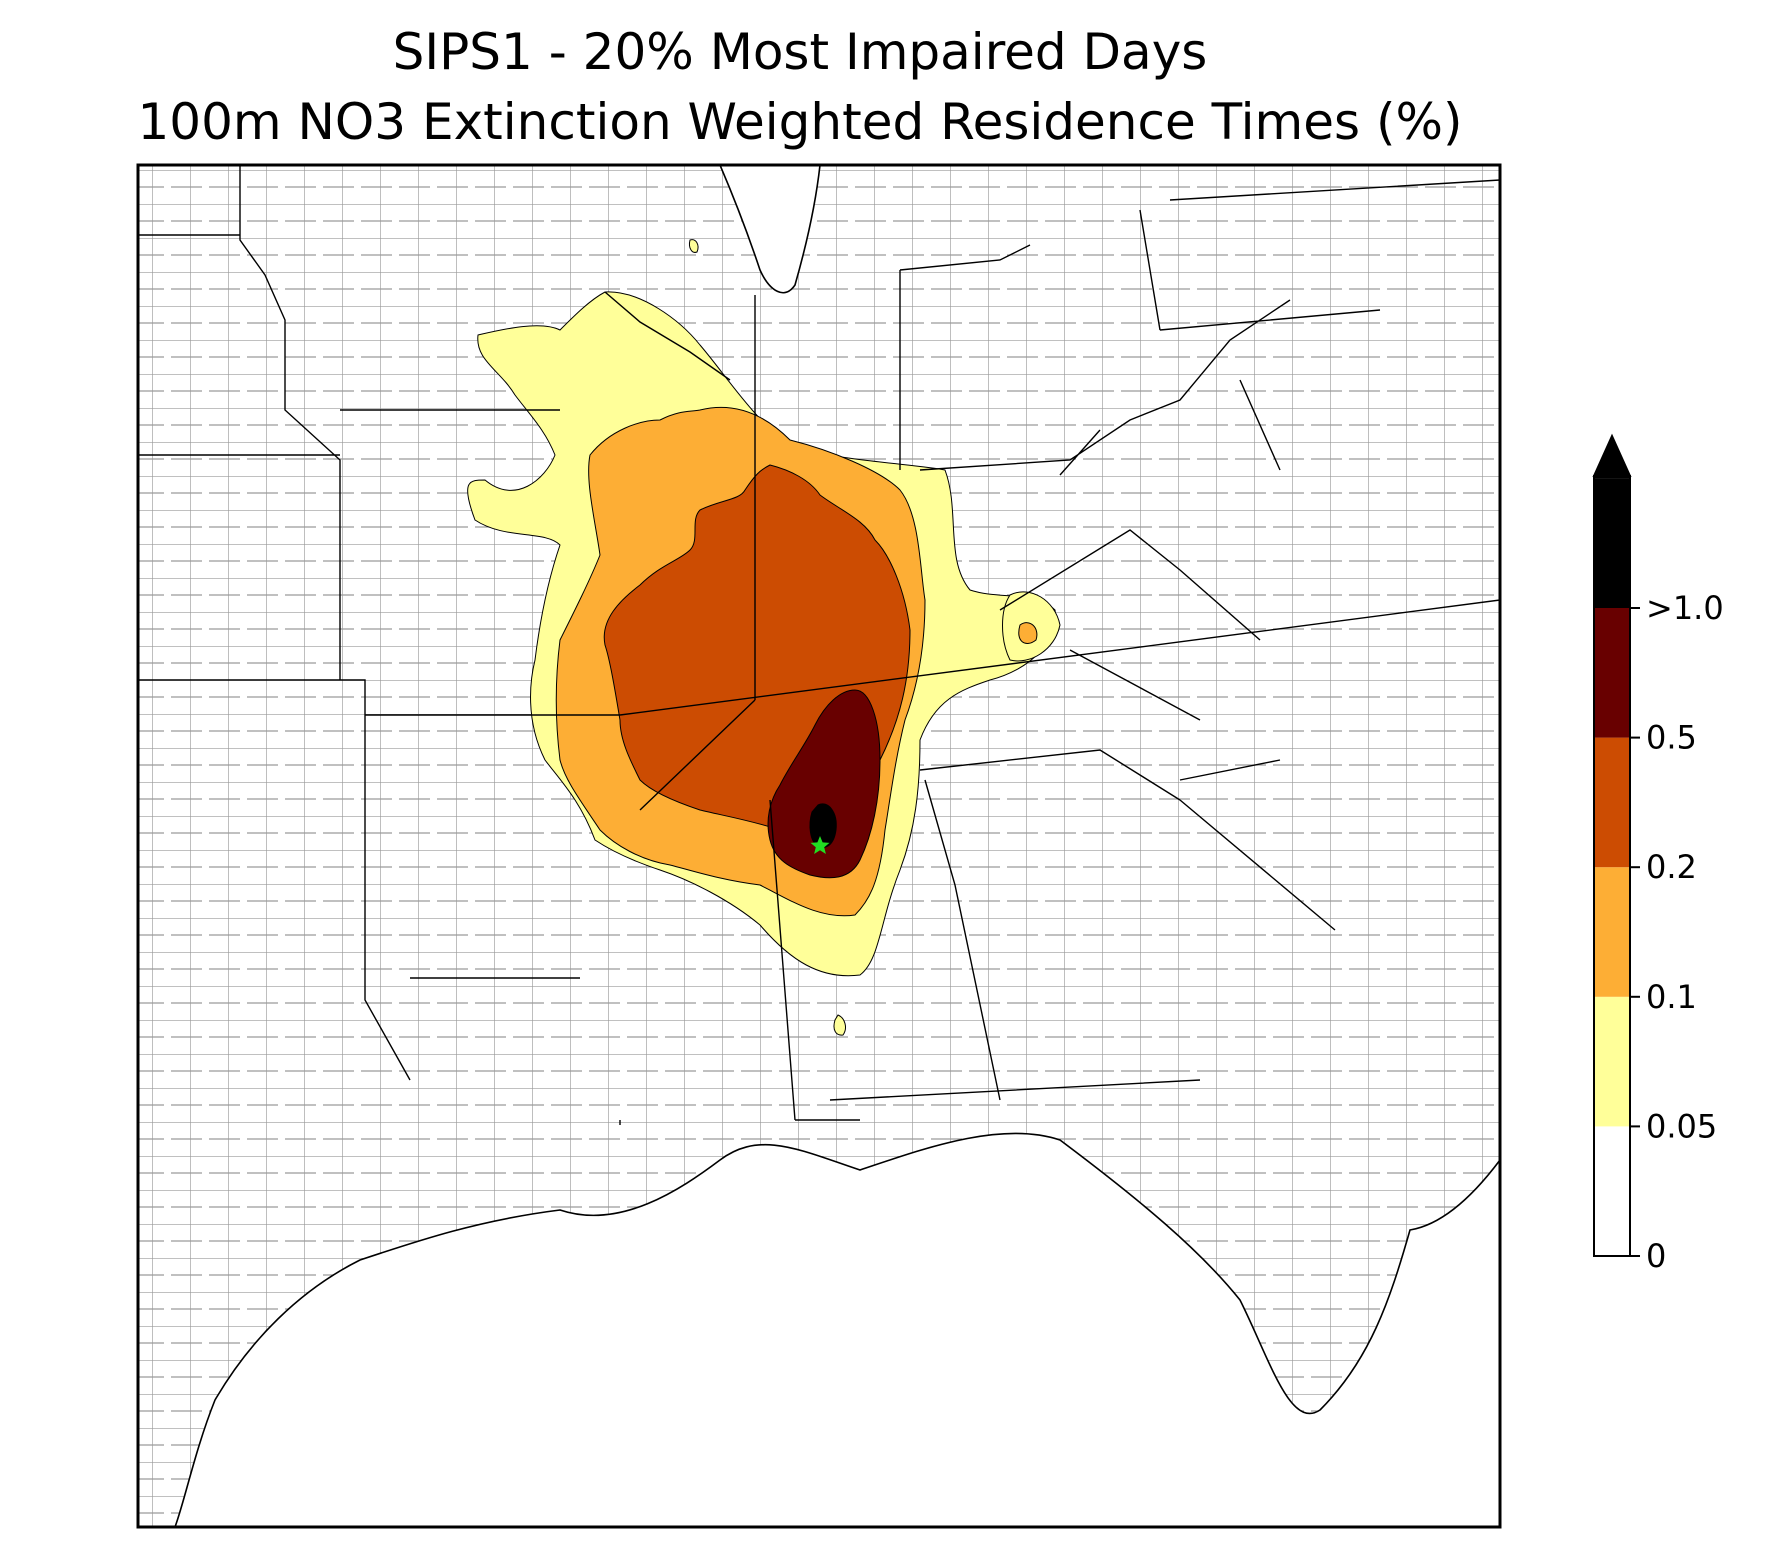  What do you see at coordinates (1612, 455) in the screenshot?
I see `colorbar-extend-arrow` at bounding box center [1612, 455].